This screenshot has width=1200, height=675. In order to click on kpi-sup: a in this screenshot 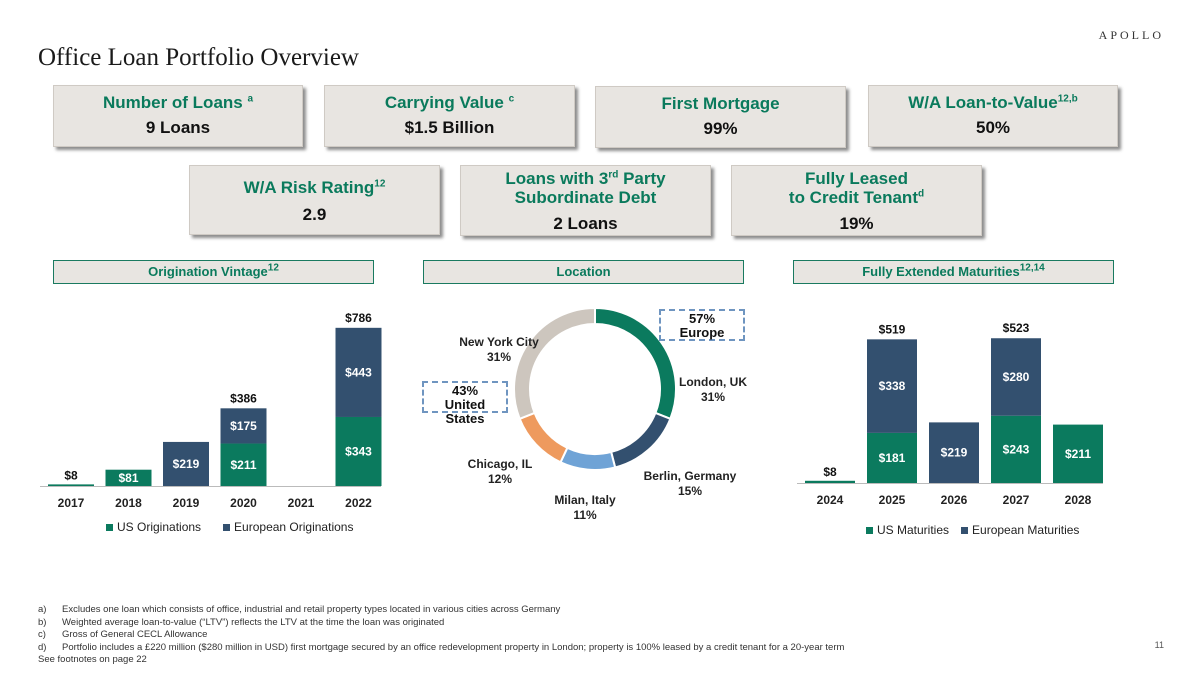, I will do `click(250, 99)`.